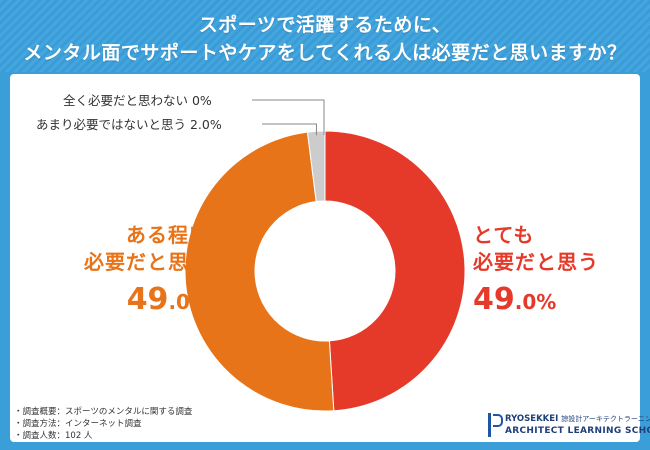  What do you see at coordinates (288, 117) in the screenshot?
I see `leader-line-mattaku` at bounding box center [288, 117].